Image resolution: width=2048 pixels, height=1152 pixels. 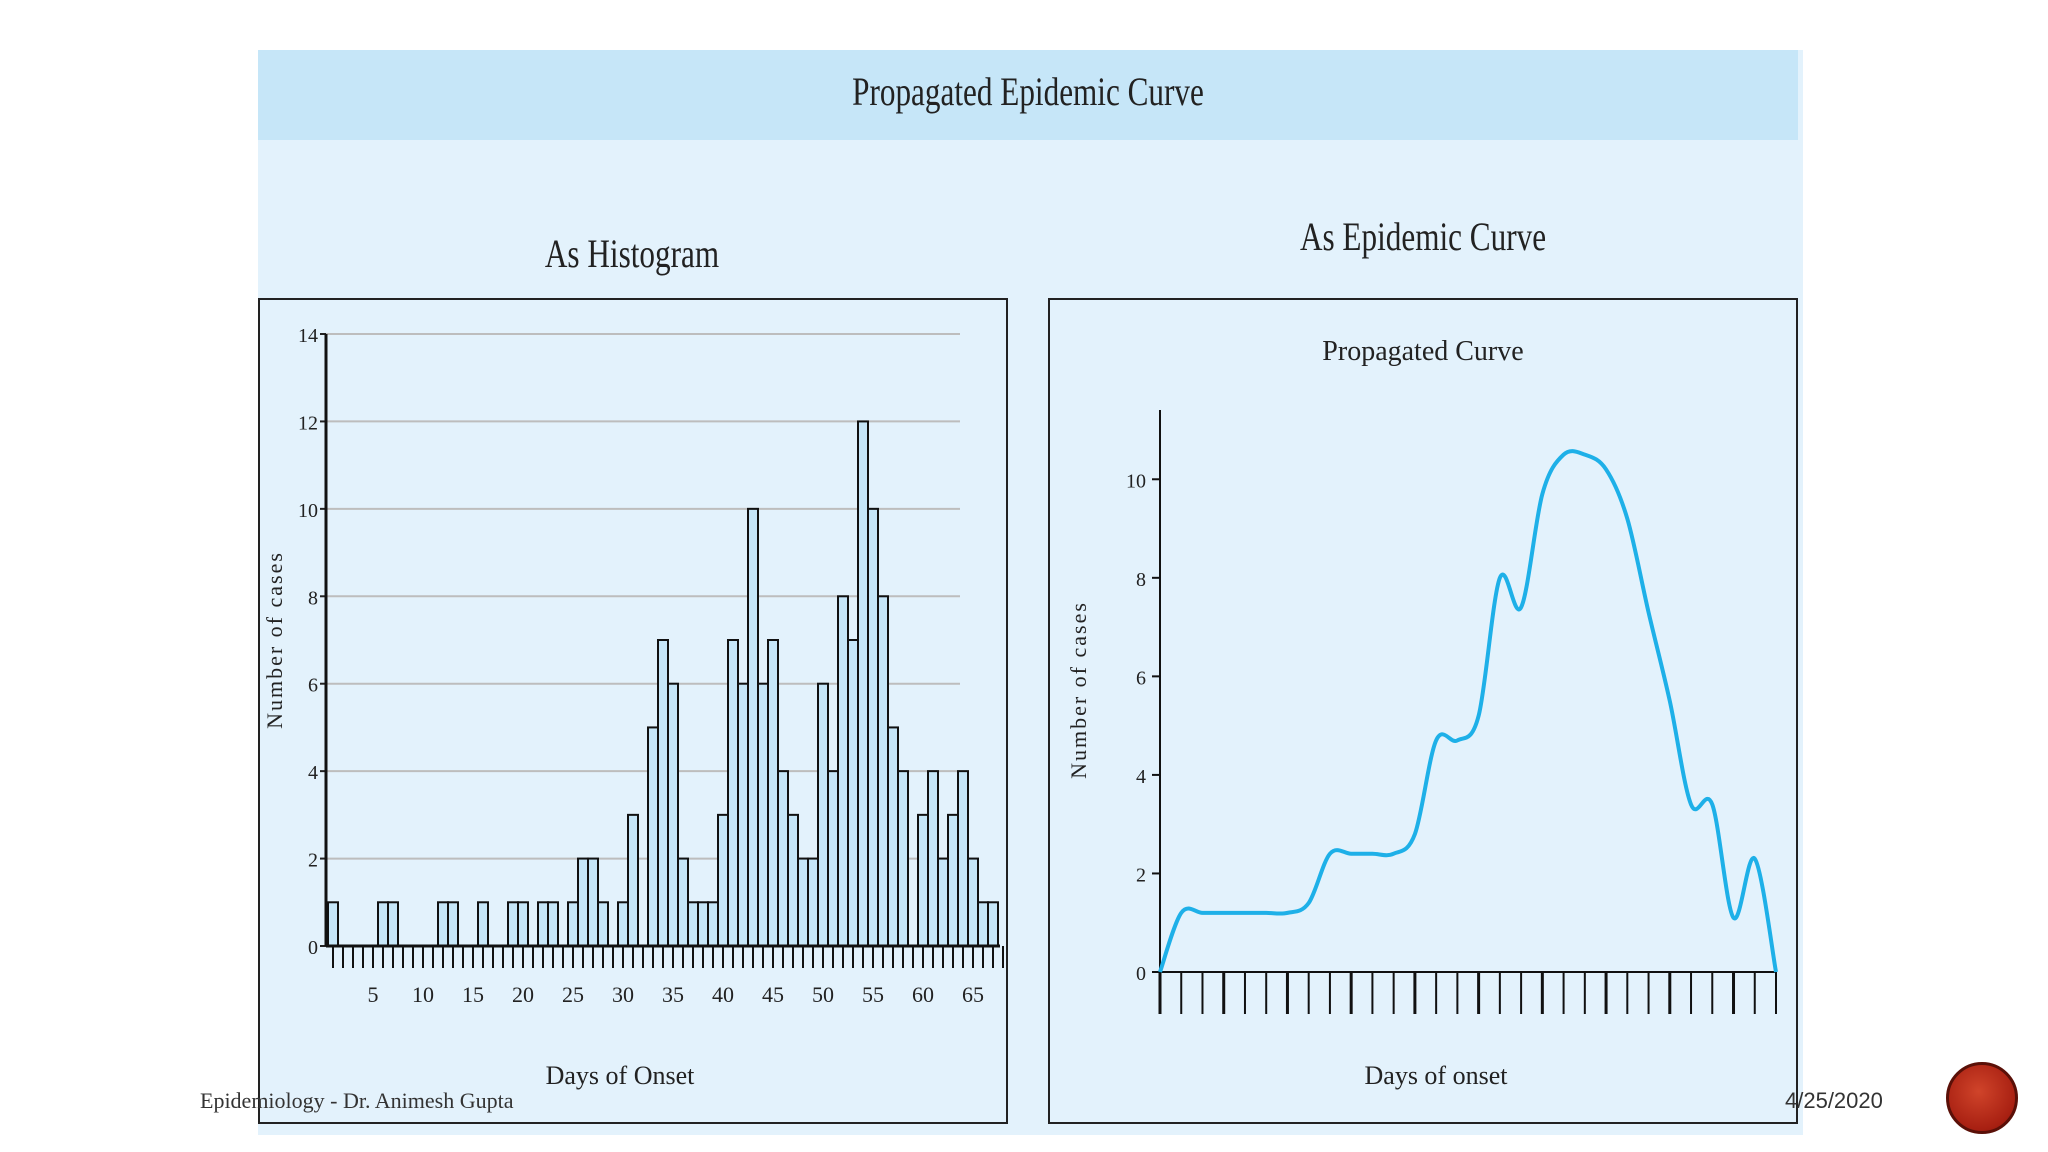 What do you see at coordinates (973, 994) in the screenshot?
I see `x-tick-label: 65` at bounding box center [973, 994].